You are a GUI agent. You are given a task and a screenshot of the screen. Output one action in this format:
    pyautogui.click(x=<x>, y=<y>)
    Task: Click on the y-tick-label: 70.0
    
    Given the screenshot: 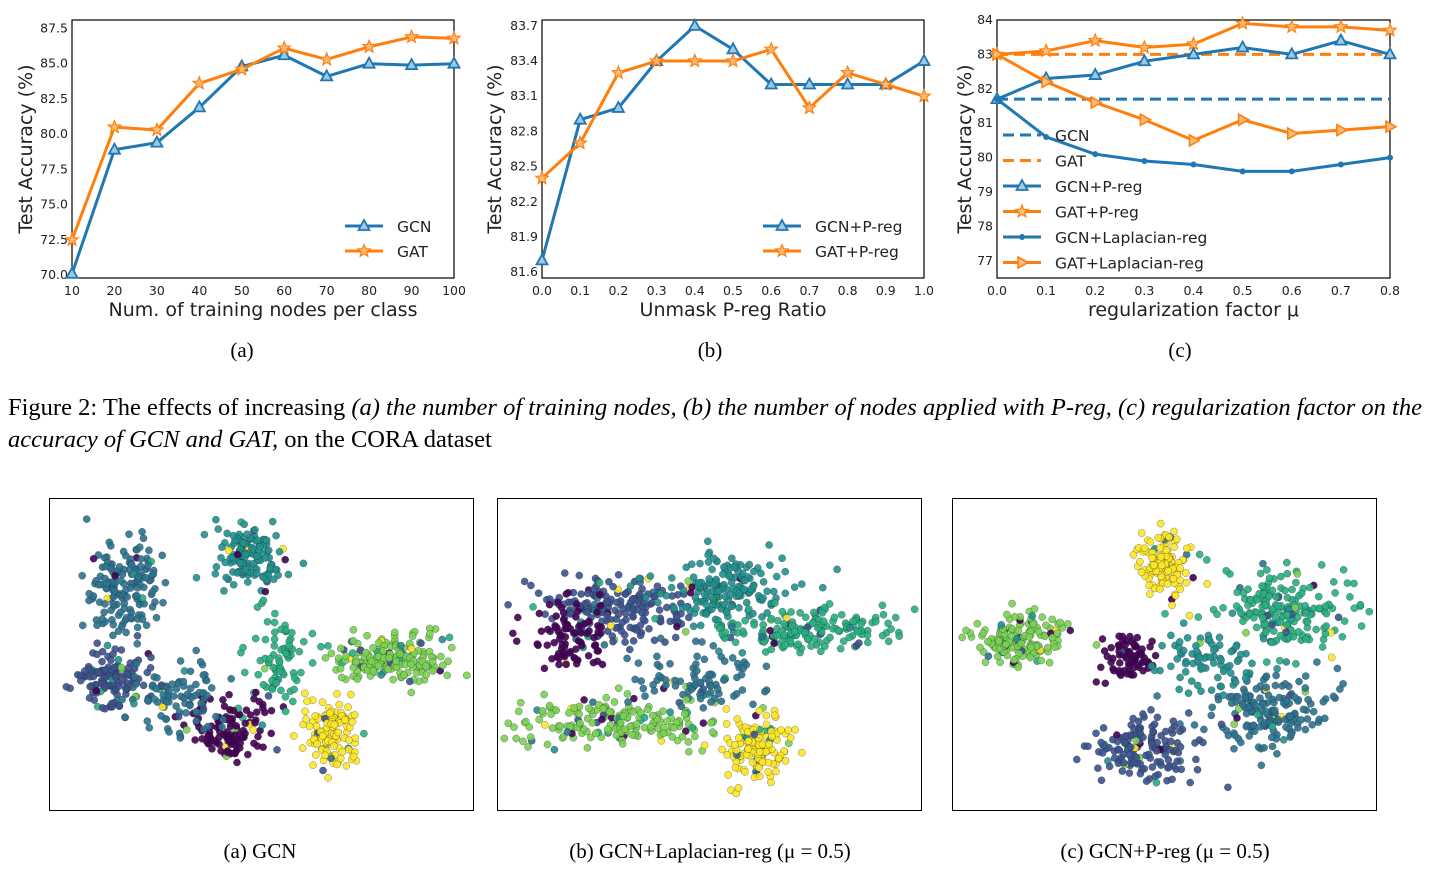 What is the action you would take?
    pyautogui.click(x=54, y=274)
    